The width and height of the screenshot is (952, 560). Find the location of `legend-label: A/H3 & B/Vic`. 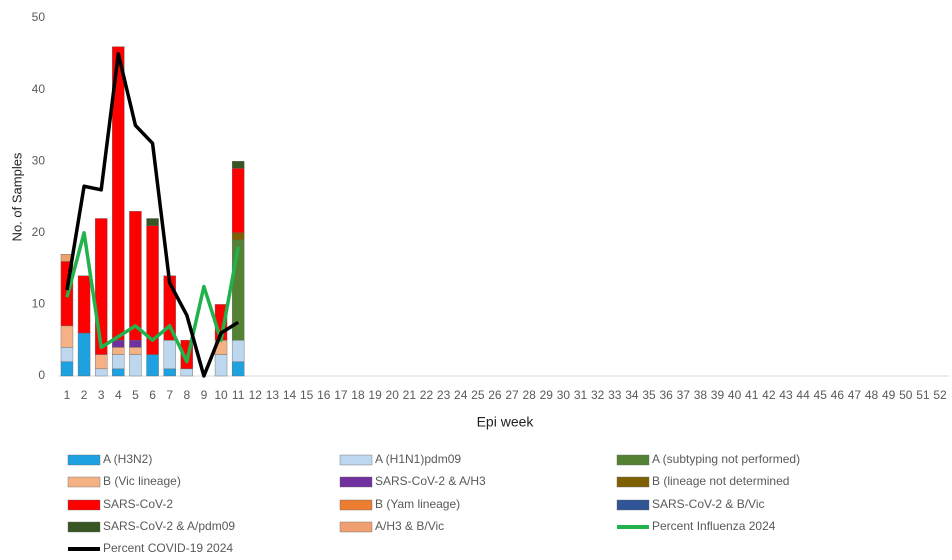

legend-label: A/H3 & B/Vic is located at coordinates (409, 526).